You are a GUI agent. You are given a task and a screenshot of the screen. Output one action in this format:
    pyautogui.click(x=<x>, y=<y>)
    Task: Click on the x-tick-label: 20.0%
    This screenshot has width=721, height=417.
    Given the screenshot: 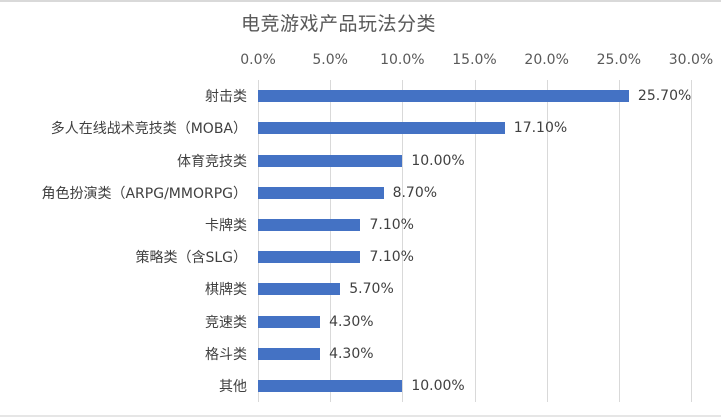 What is the action you would take?
    pyautogui.click(x=546, y=60)
    